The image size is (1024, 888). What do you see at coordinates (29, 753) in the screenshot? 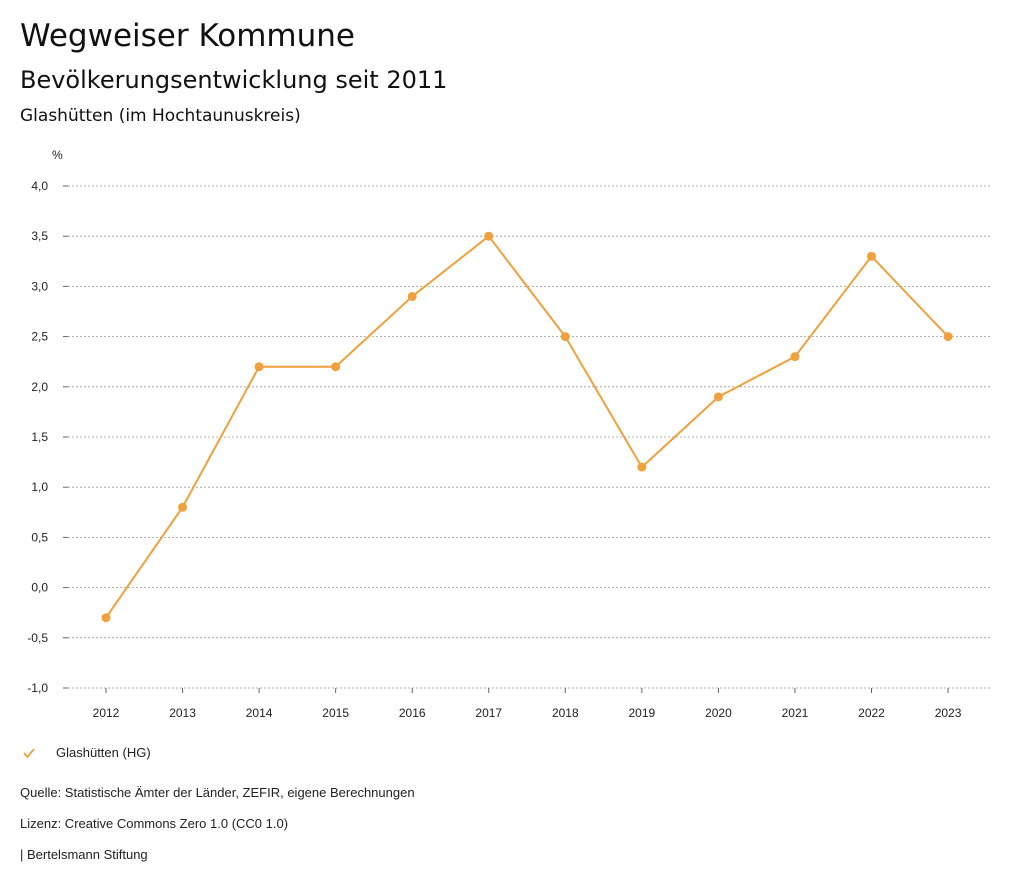
I see `legend-check-icon` at bounding box center [29, 753].